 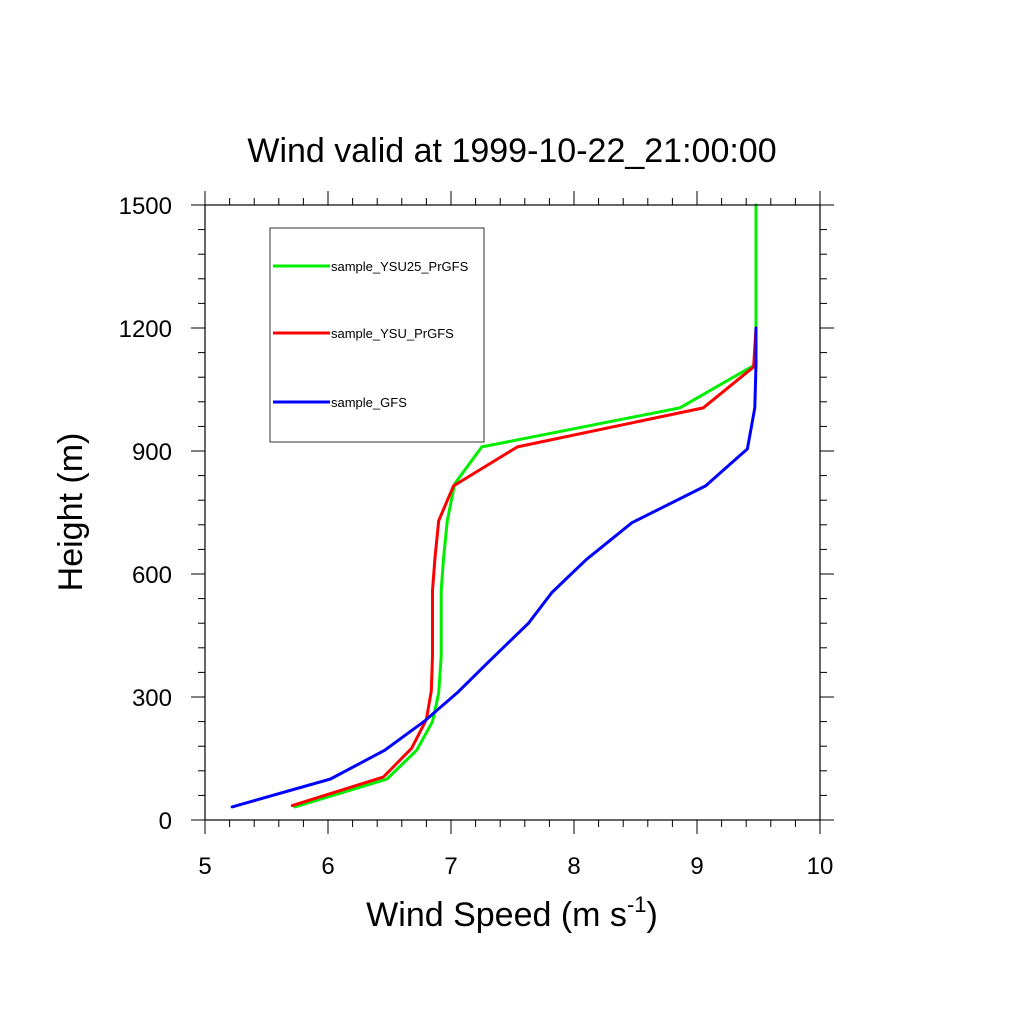 What do you see at coordinates (204, 866) in the screenshot?
I see `x-tick-label: 5` at bounding box center [204, 866].